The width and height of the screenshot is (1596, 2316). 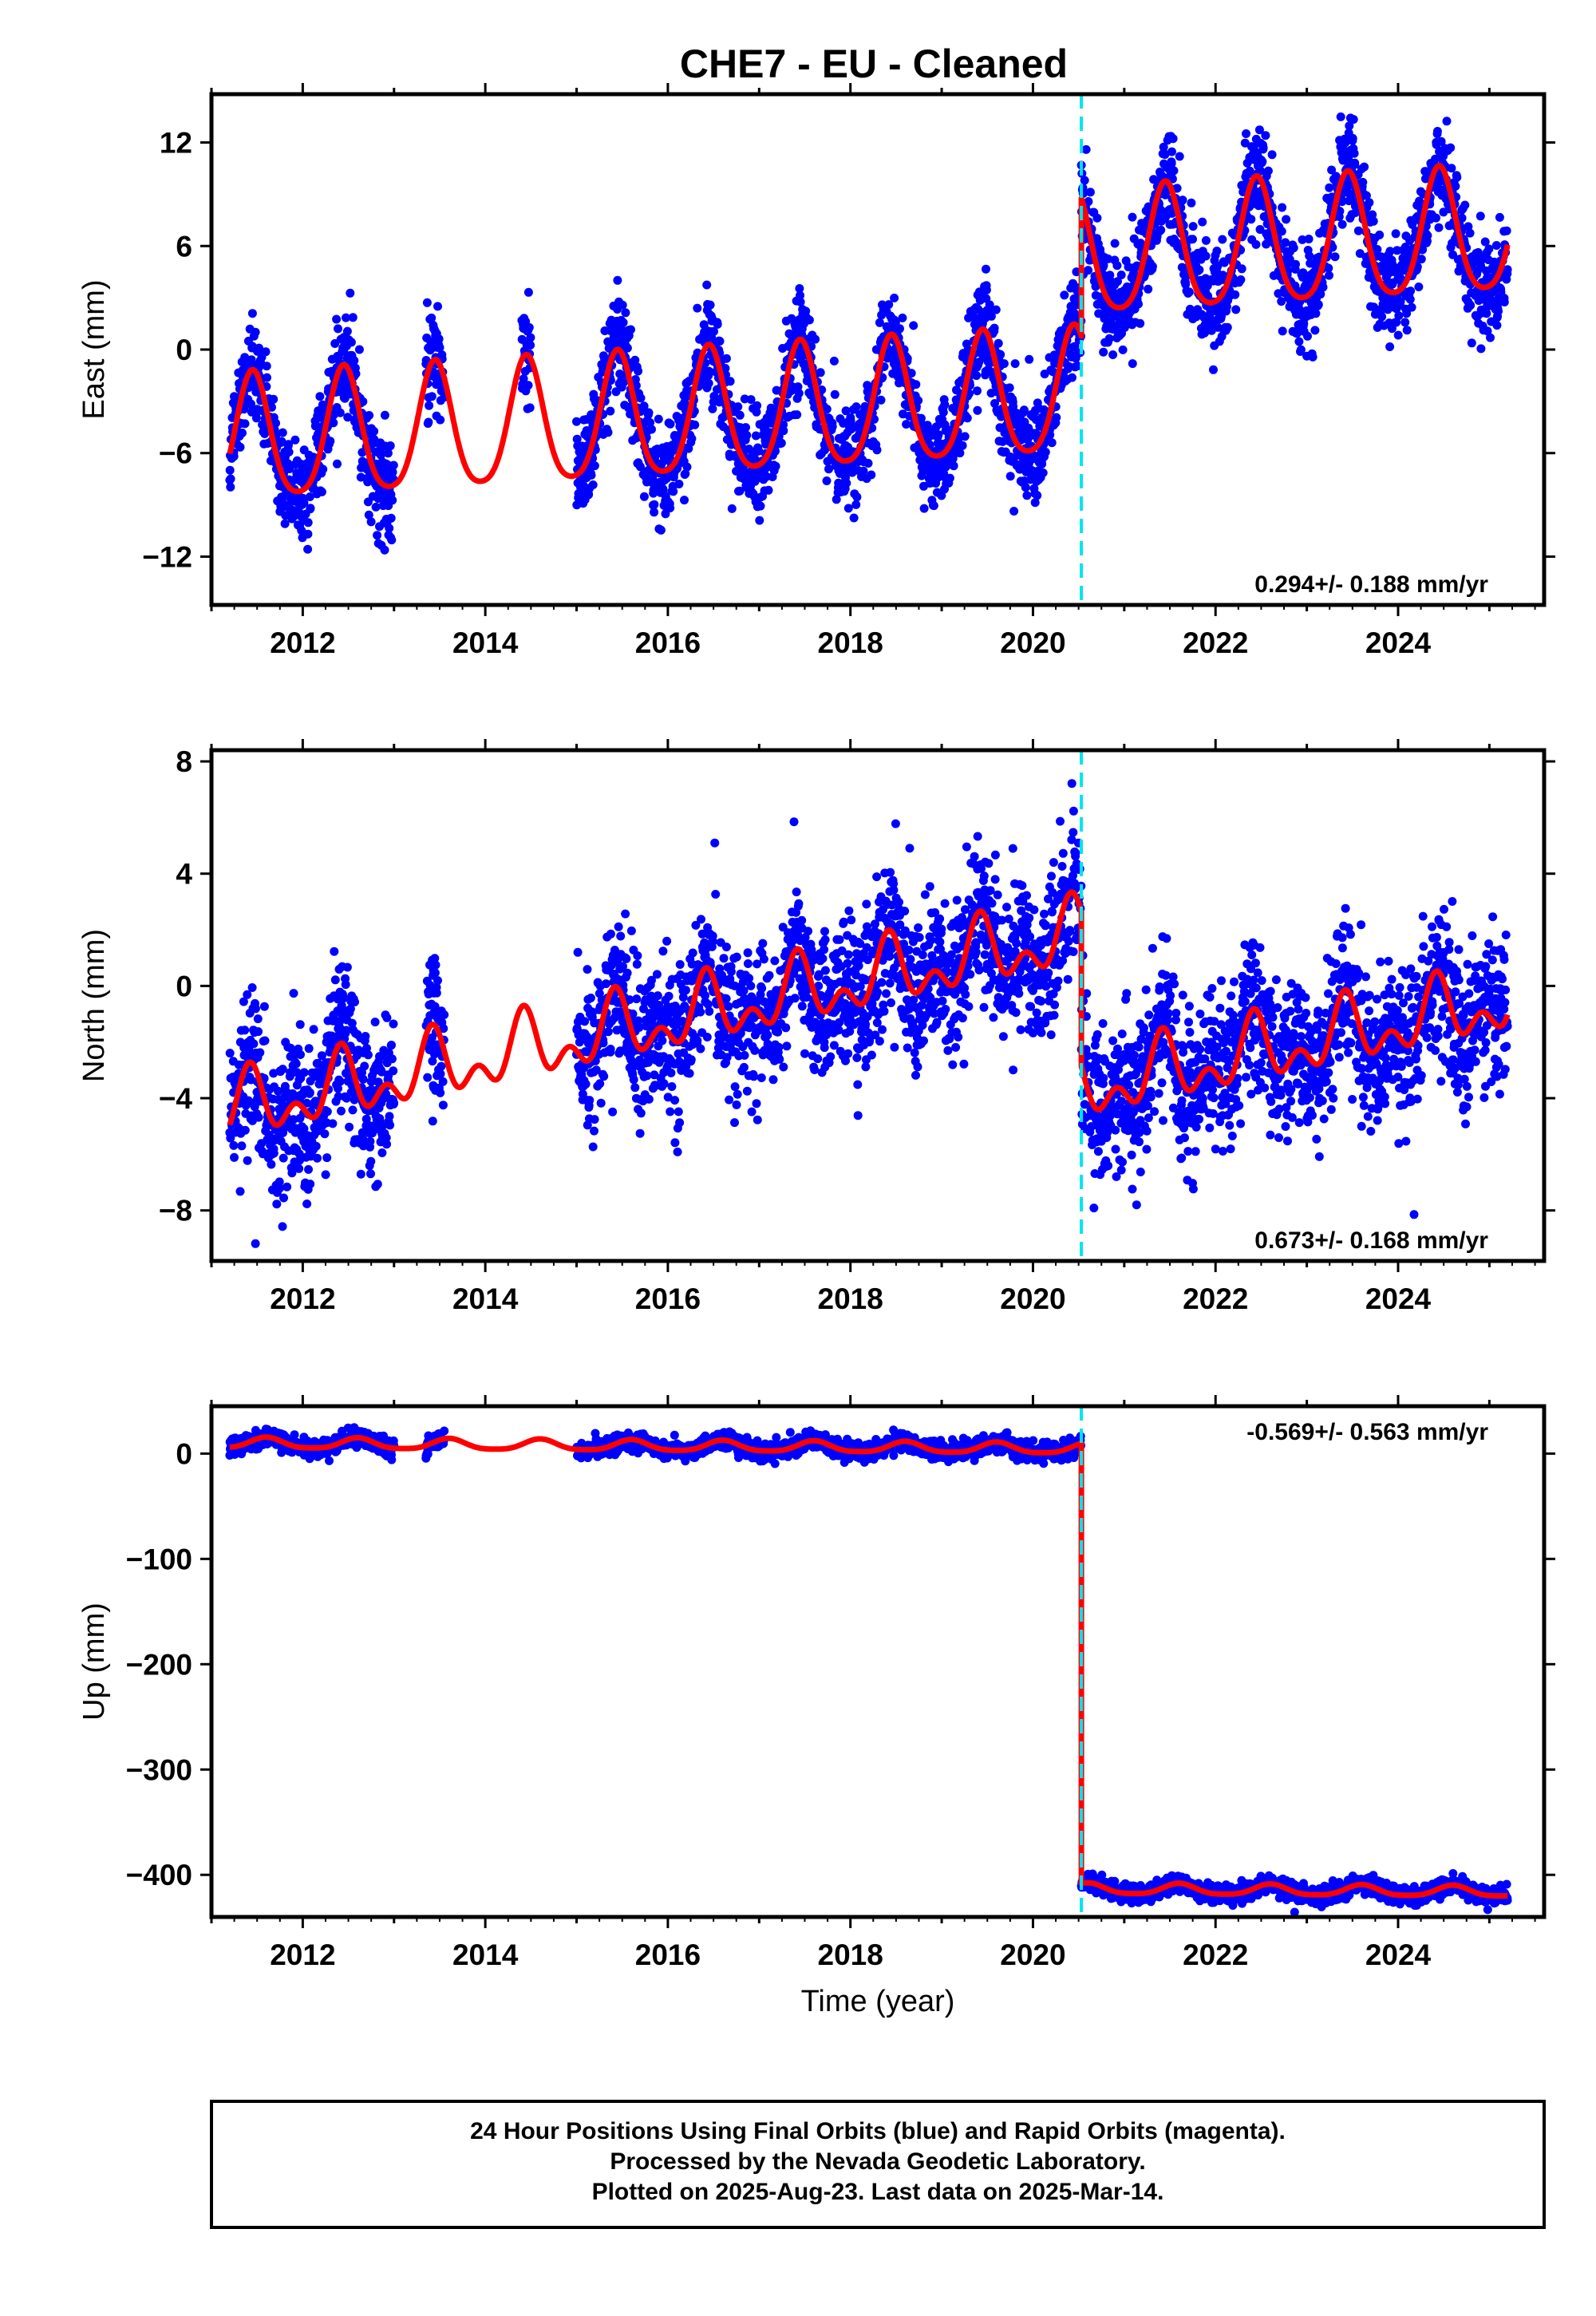 I want to click on east-rate-label: 0.294+/- 0.188 mm/yr, so click(x=1371, y=584).